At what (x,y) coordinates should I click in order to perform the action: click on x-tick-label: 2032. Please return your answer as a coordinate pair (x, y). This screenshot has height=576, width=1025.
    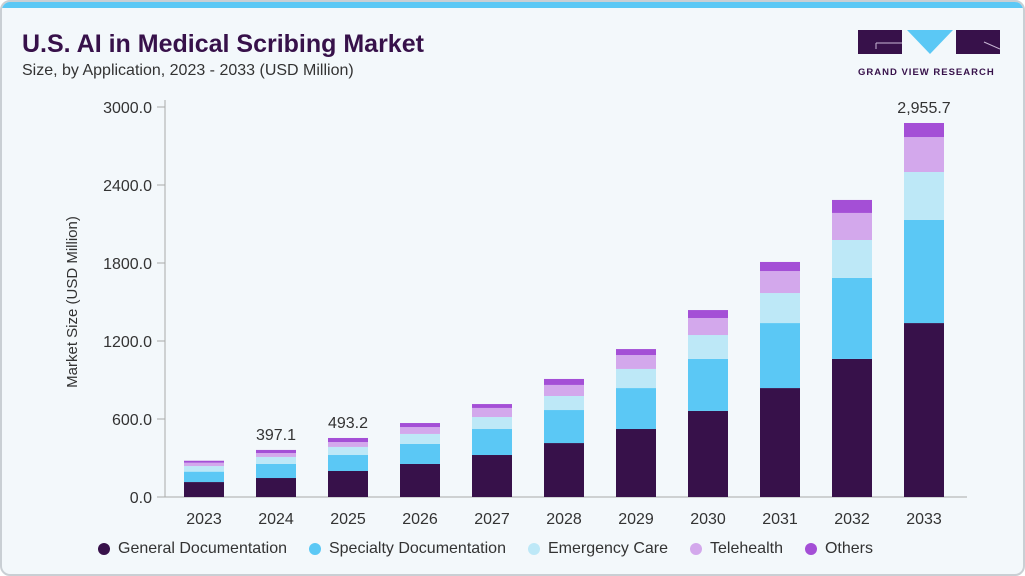
    Looking at the image, I should click on (852, 519).